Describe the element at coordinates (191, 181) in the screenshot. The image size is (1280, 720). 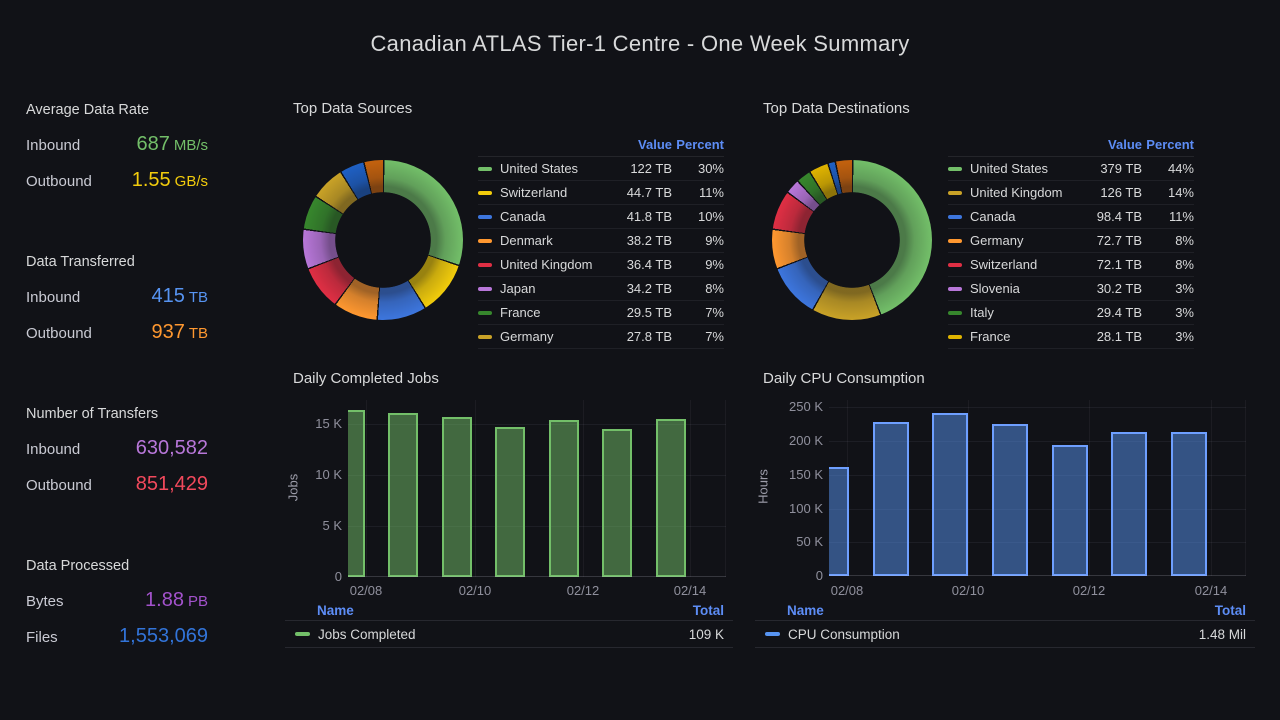
I see `stat-unit: GB/s` at that location.